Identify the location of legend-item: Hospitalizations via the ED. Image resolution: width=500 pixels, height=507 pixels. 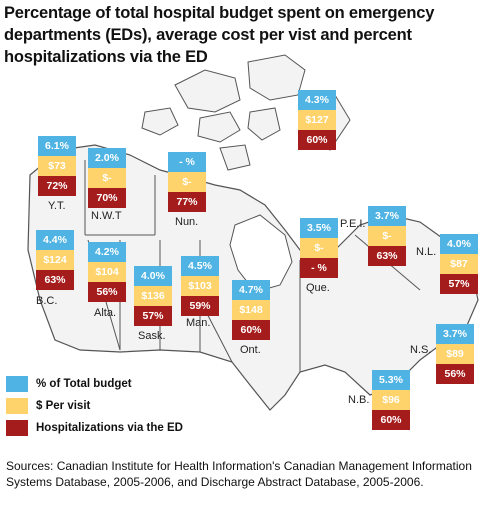
(94, 428).